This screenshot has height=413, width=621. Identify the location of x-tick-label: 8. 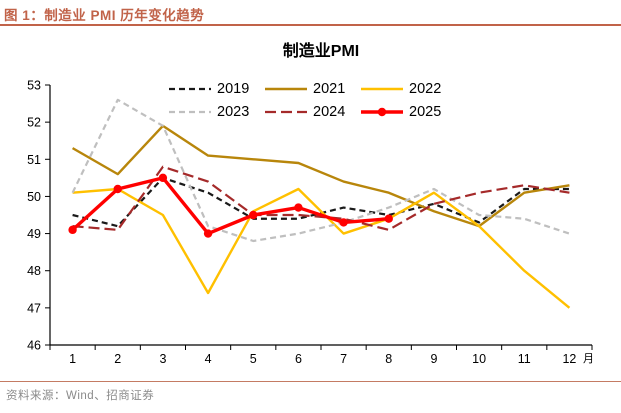
(388, 359).